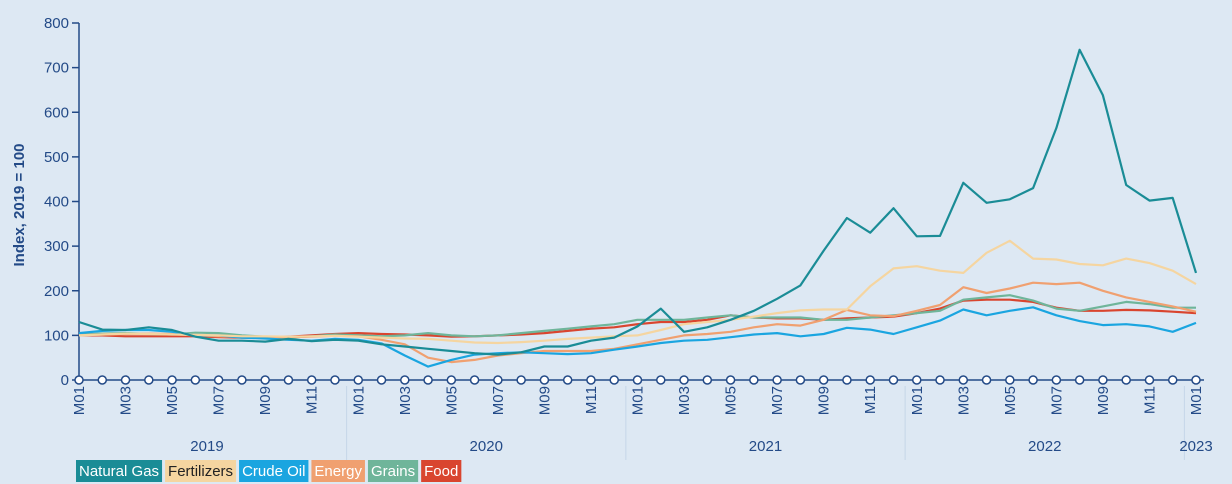 This screenshot has width=1232, height=484. I want to click on legend-label: Fertilizers, so click(200, 471).